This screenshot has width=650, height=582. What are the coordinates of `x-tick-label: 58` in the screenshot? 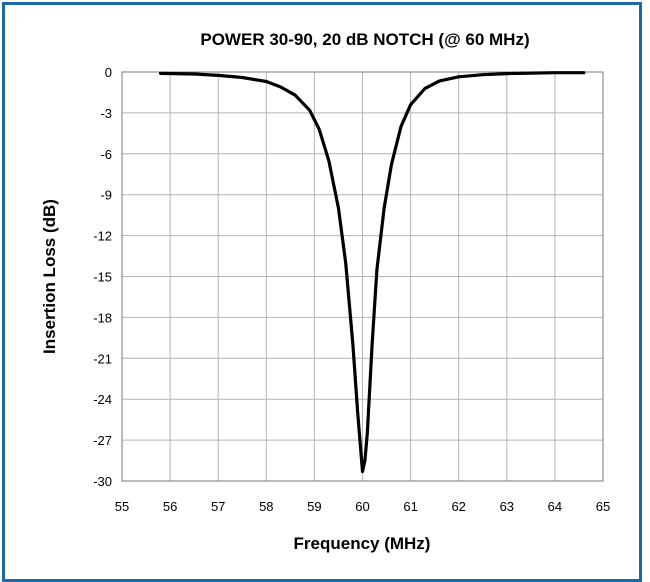 It's located at (266, 506).